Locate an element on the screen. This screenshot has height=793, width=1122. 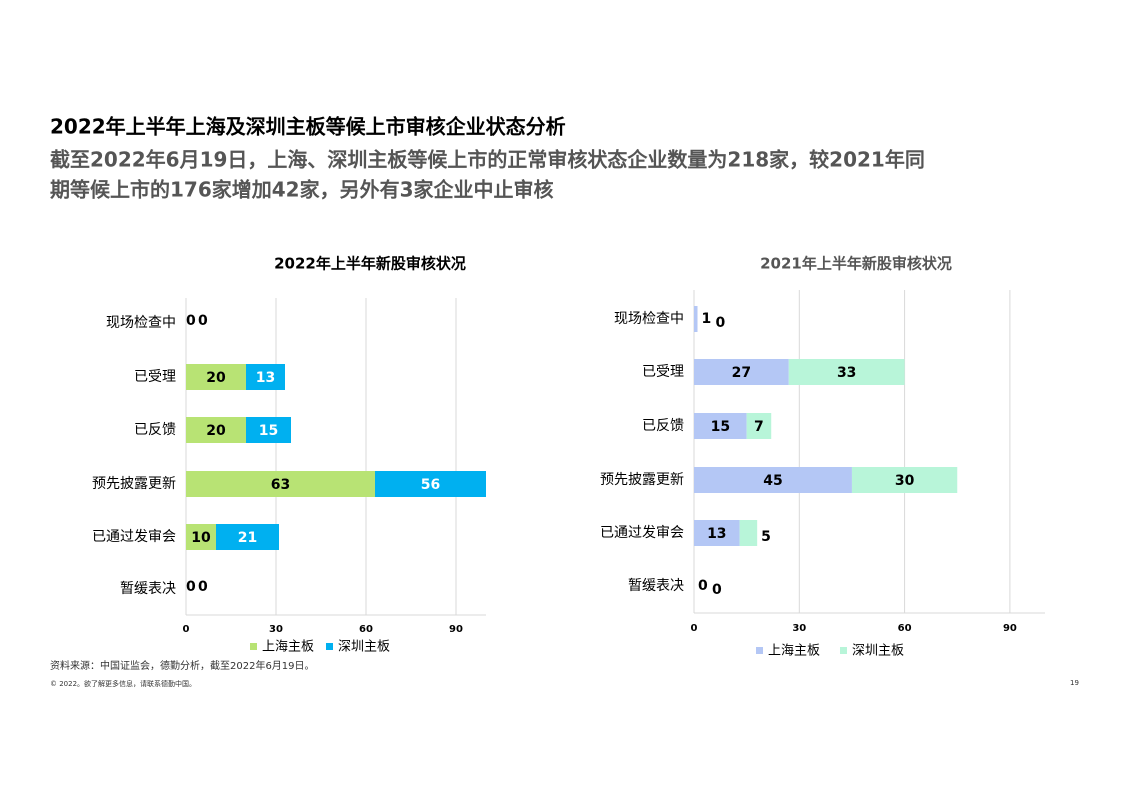
chart-title: 2022年上半年新股审核状况 is located at coordinates (370, 264).